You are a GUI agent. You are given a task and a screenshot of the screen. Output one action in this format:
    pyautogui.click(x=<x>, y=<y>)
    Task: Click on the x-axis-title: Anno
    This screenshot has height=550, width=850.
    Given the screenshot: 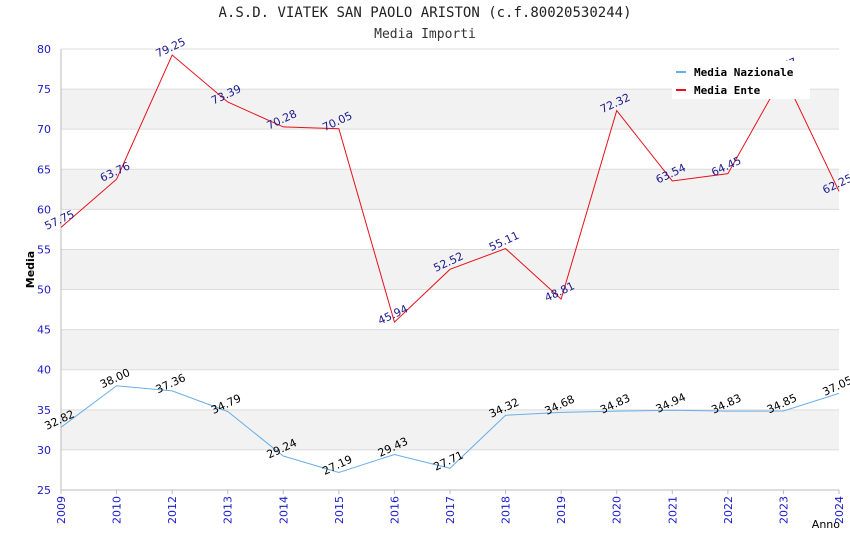 What is the action you would take?
    pyautogui.click(x=826, y=524)
    